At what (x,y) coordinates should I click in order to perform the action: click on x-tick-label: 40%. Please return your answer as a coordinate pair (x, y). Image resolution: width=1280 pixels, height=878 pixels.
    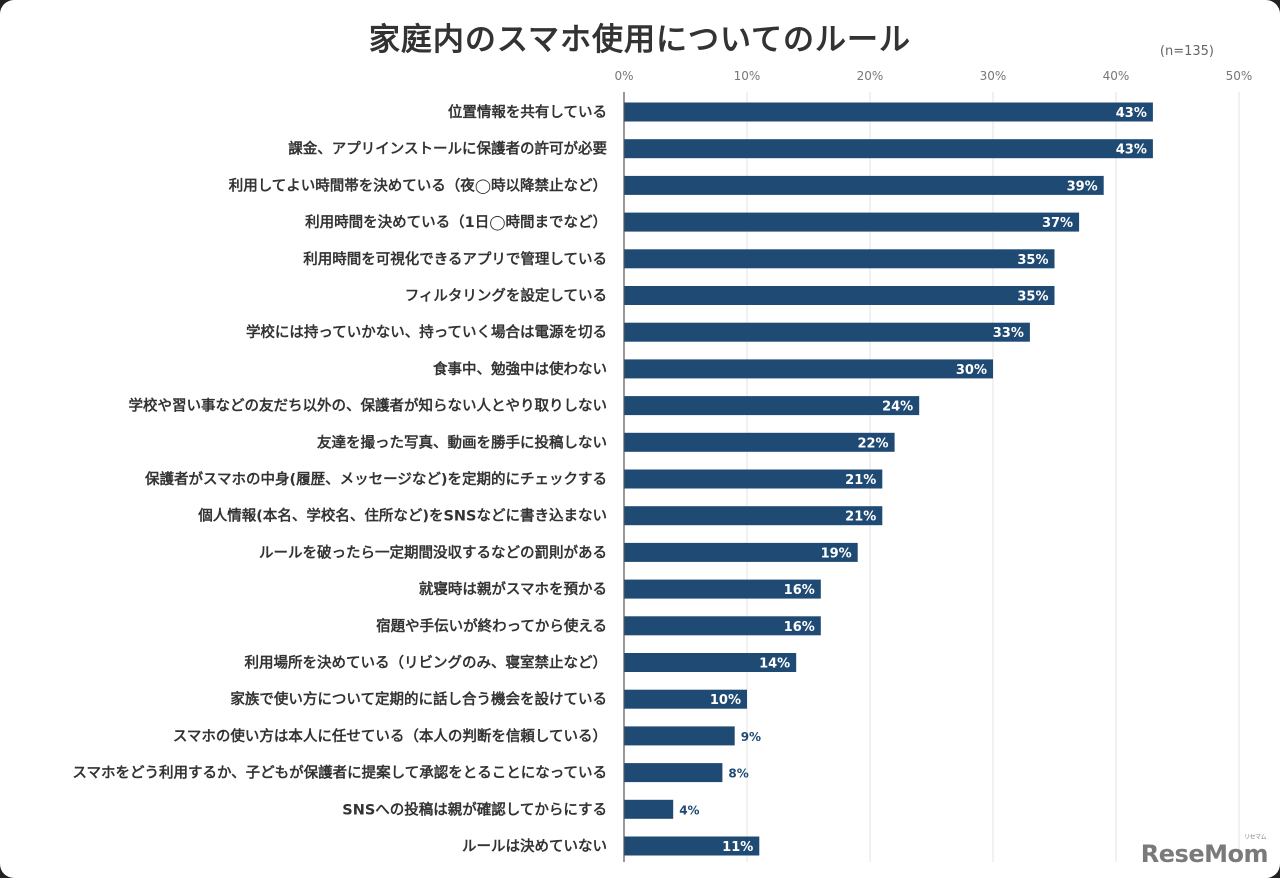
    Looking at the image, I should click on (1116, 76).